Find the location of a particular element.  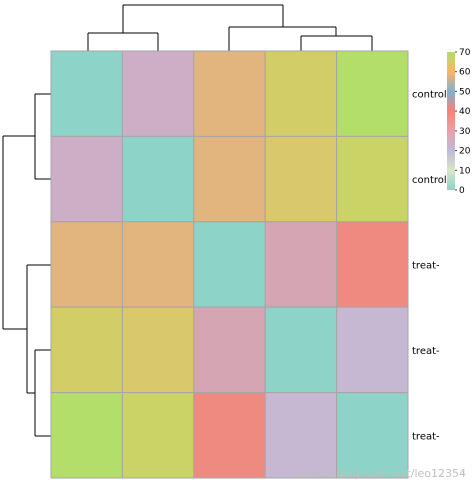

row-dendrogram is located at coordinates (26, 265).